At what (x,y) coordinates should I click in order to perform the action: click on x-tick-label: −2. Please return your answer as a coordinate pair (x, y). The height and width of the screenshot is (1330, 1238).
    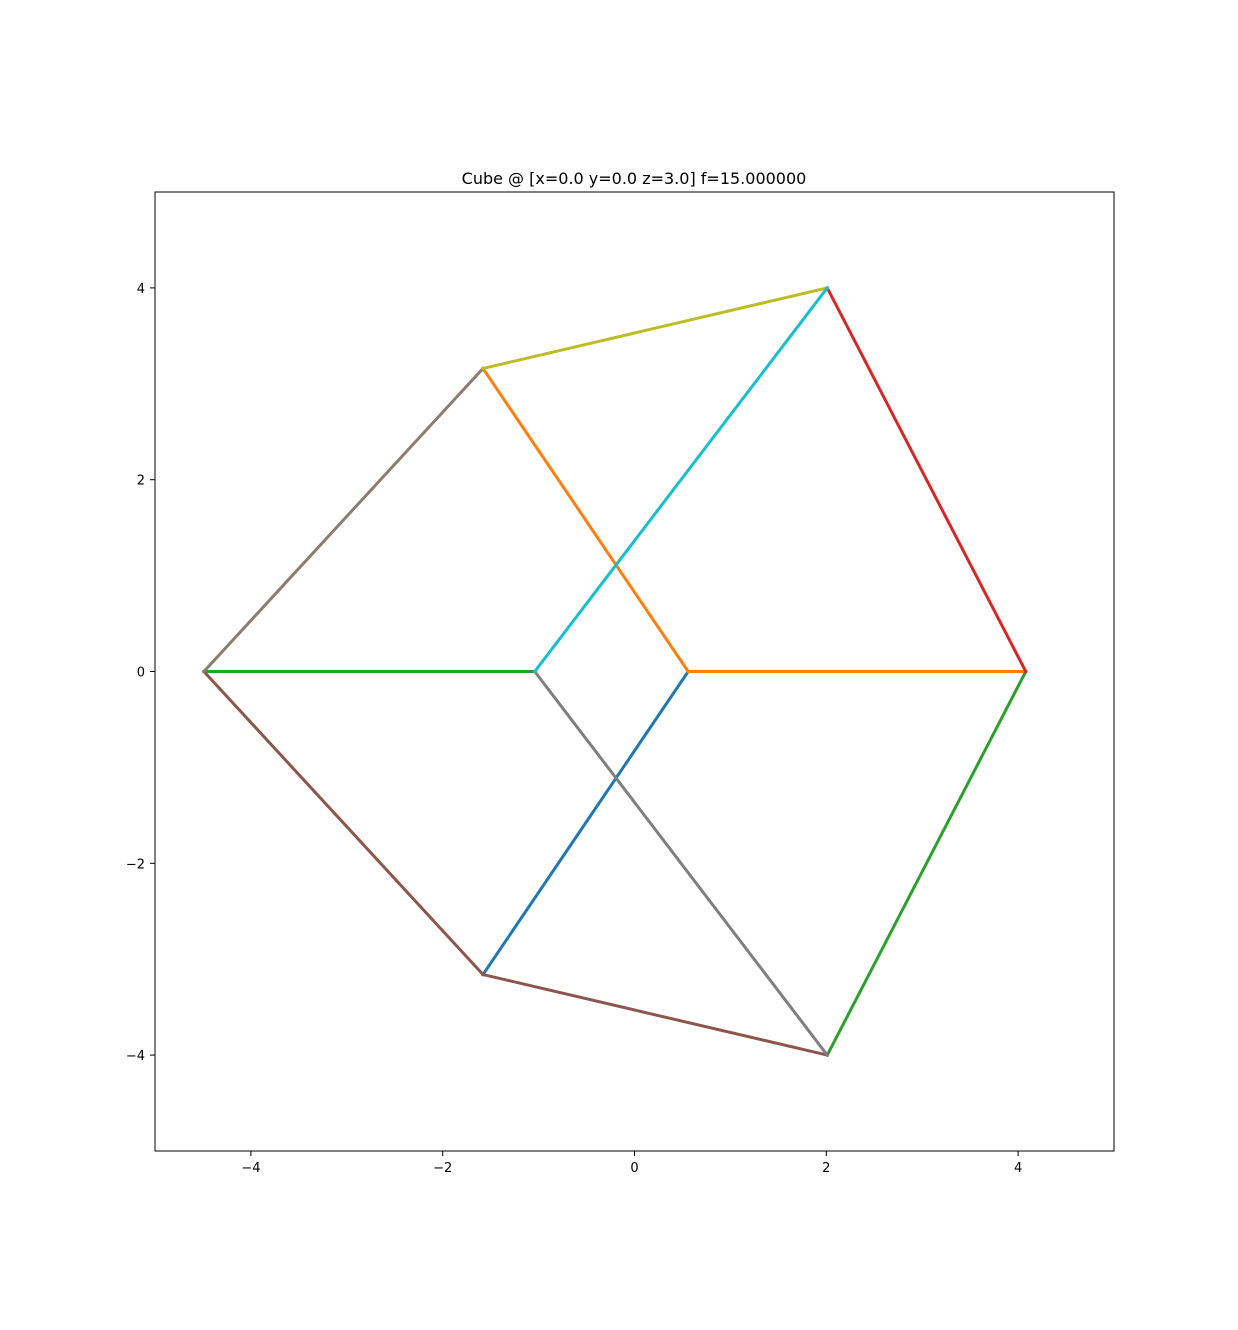
    Looking at the image, I should click on (442, 1168).